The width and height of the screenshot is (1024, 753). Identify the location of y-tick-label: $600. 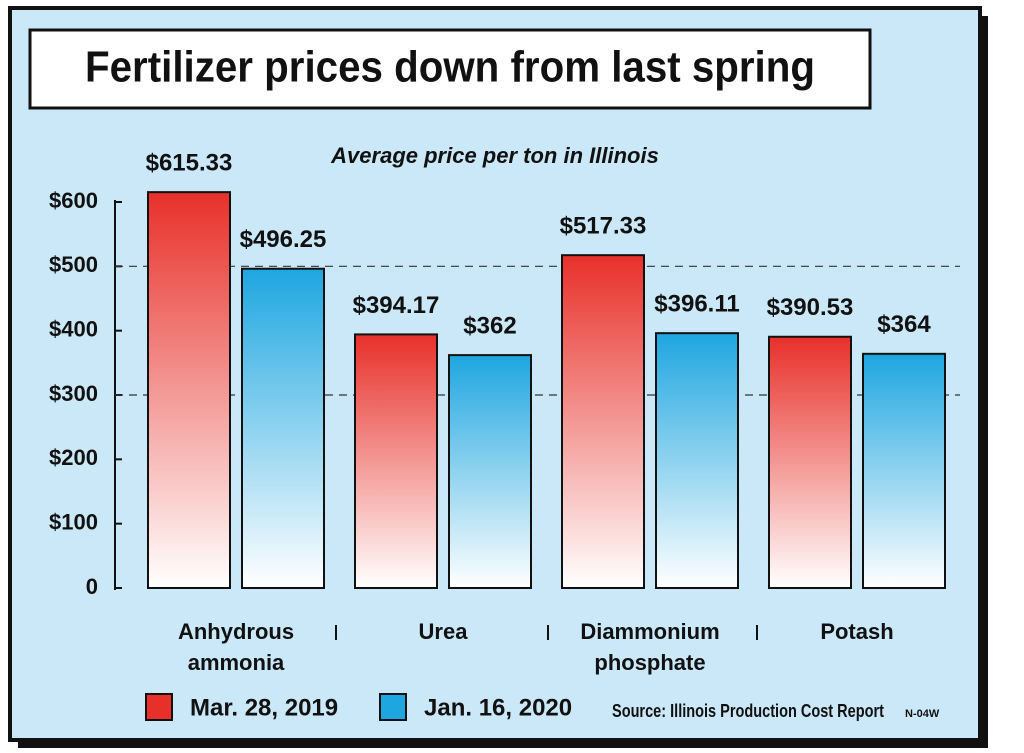
(73, 200).